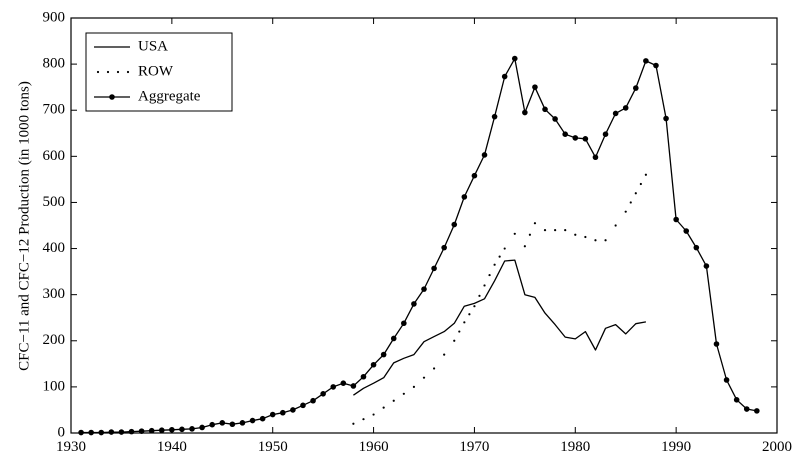 This screenshot has width=800, height=468. What do you see at coordinates (71, 447) in the screenshot?
I see `x-tick-label: 1930` at bounding box center [71, 447].